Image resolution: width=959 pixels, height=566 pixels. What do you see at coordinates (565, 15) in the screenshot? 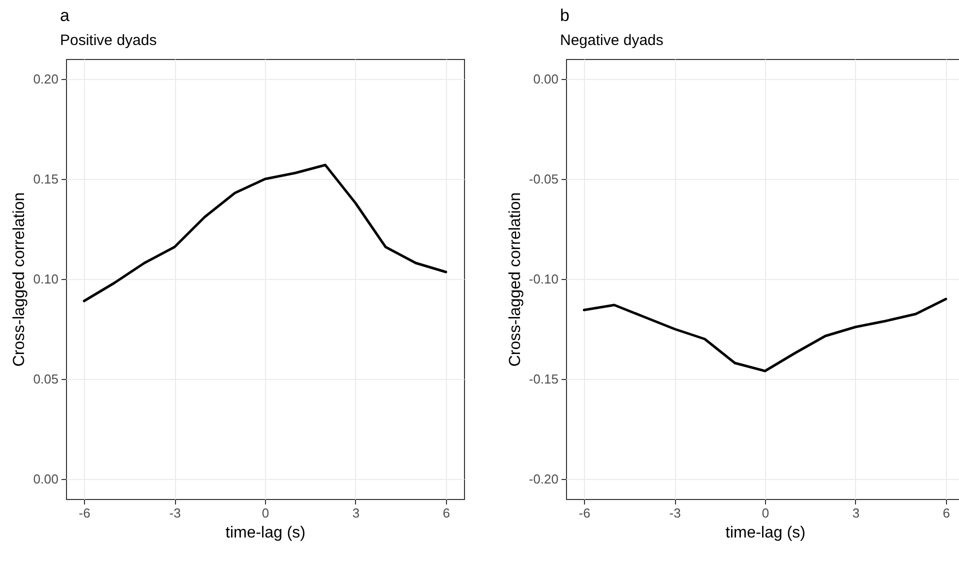
I see `chart-title: b` at bounding box center [565, 15].